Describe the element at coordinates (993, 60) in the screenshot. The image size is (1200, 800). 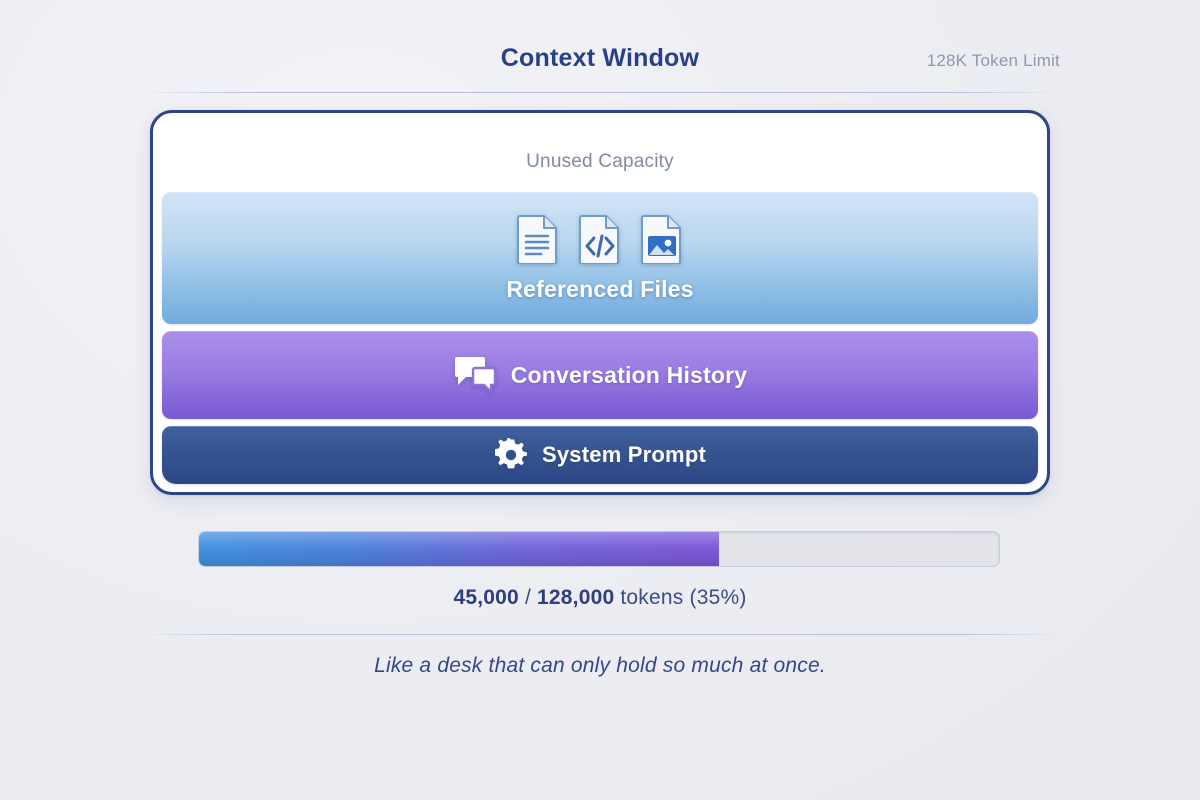
I see `token-limit-label: 128K Token Limit` at that location.